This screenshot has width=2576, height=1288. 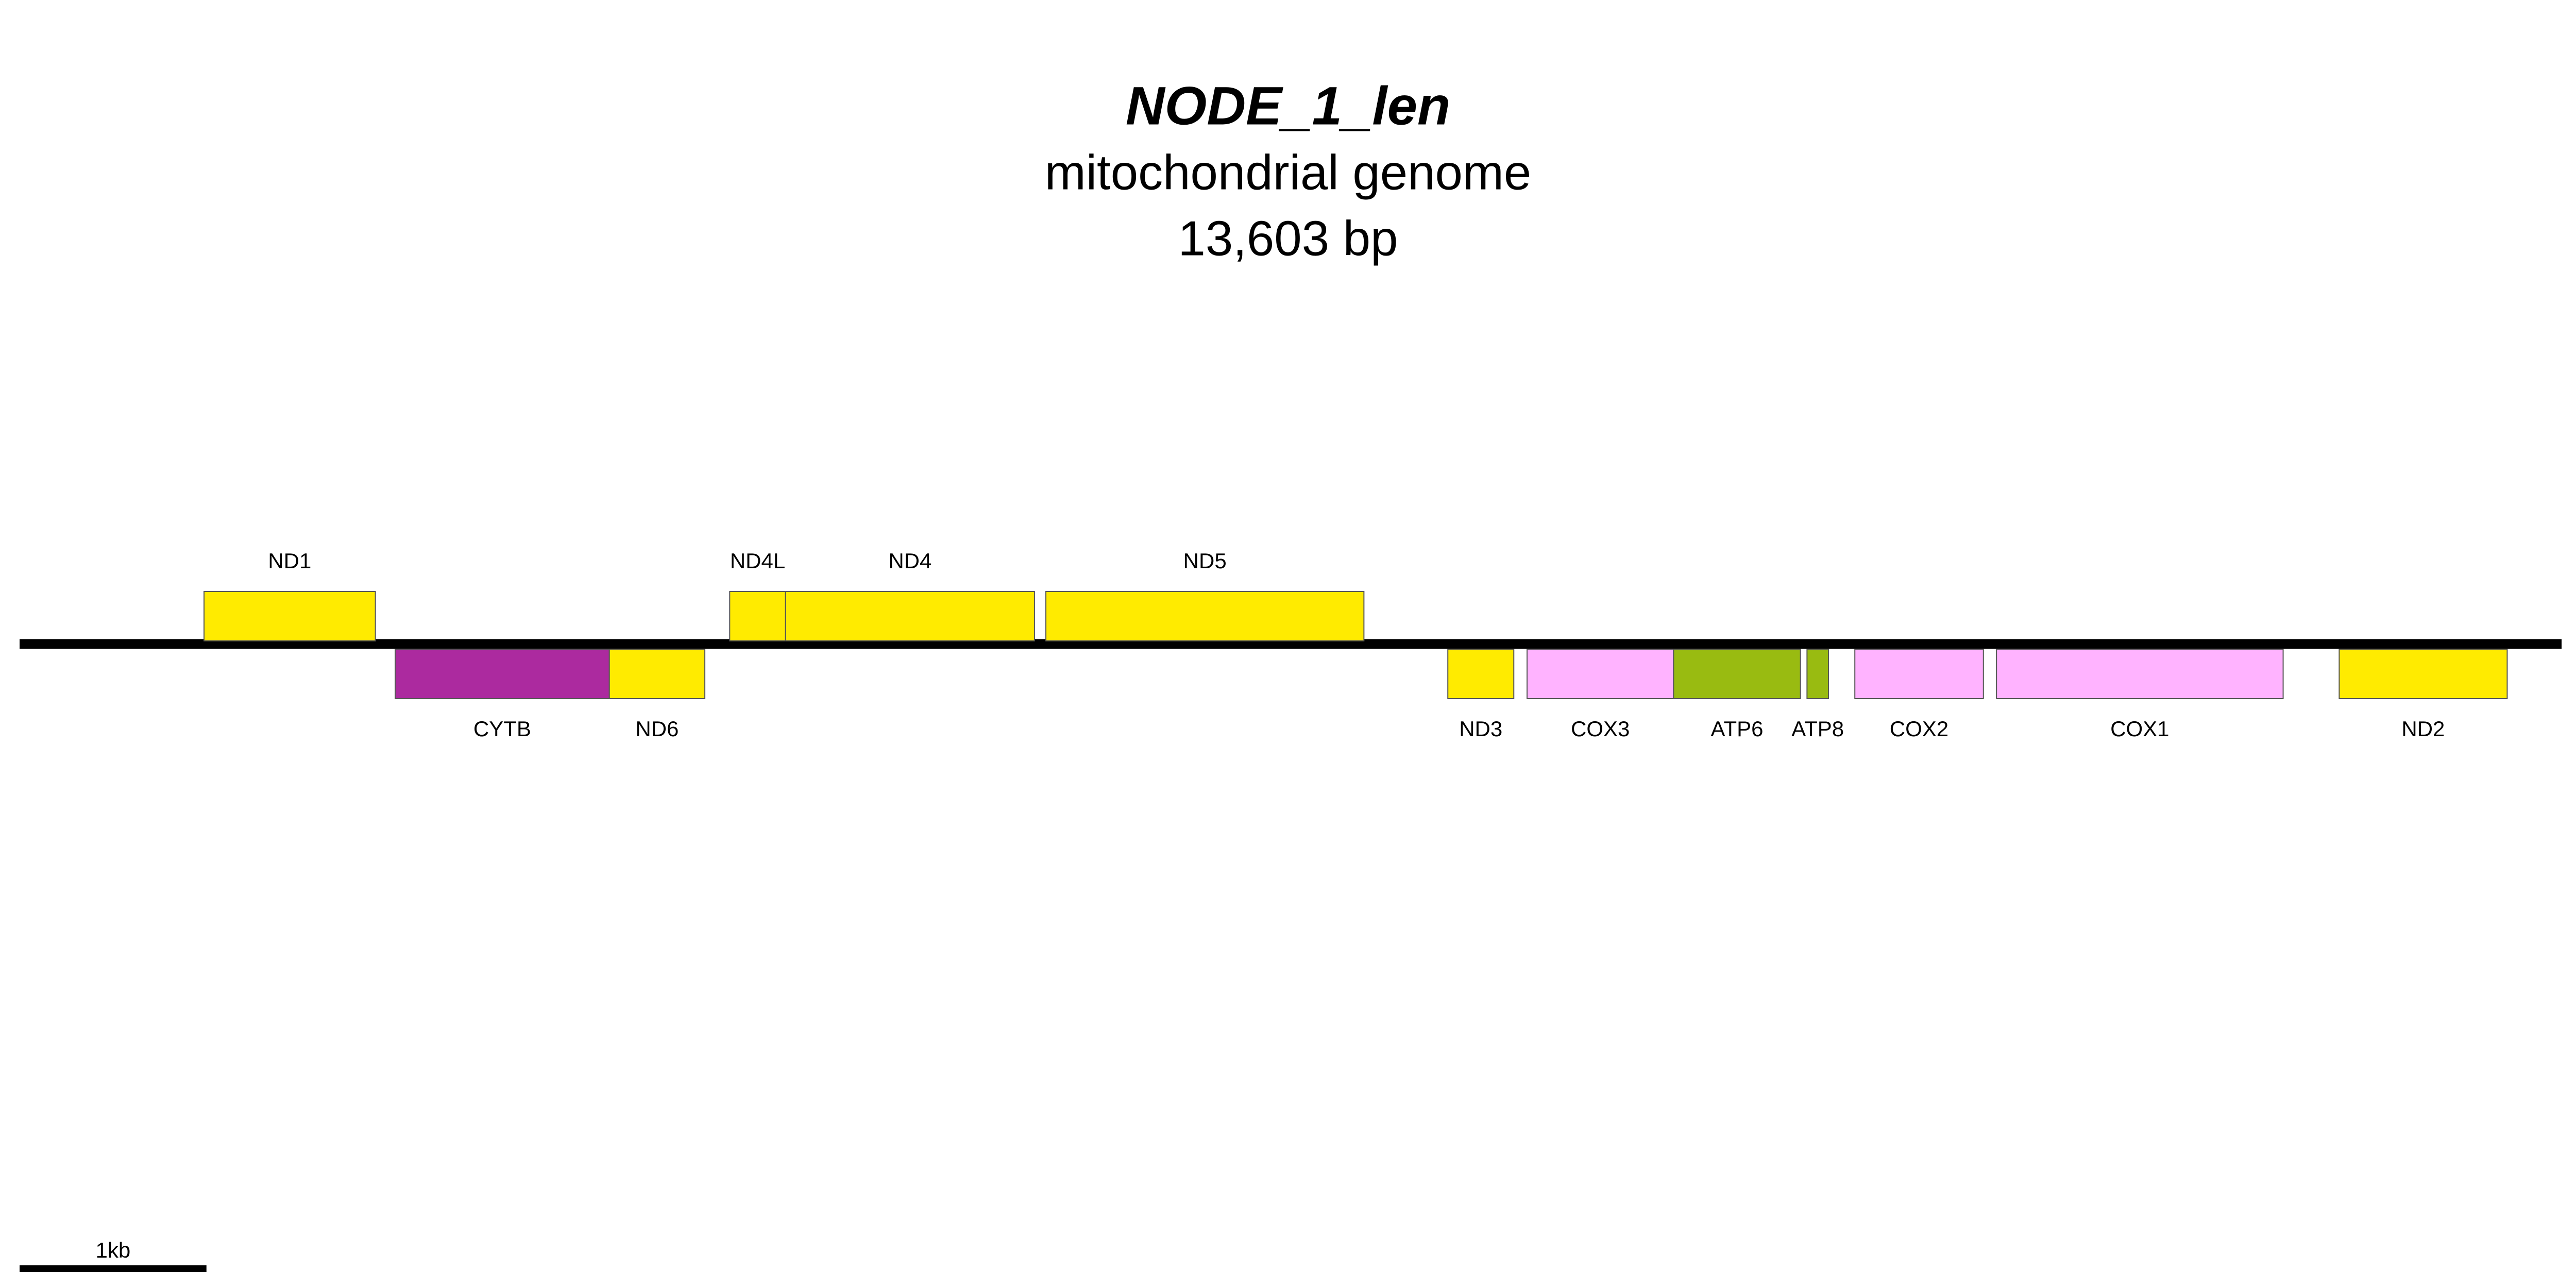 What do you see at coordinates (1288, 106) in the screenshot?
I see `title: NODE_1_len` at bounding box center [1288, 106].